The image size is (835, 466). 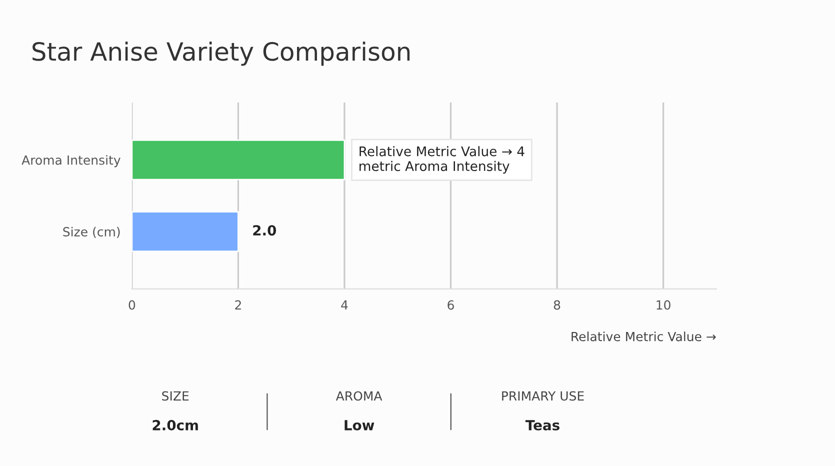 What do you see at coordinates (442, 160) in the screenshot?
I see `annotation: Relative Metric Value → 4 metric Aroma Intensity` at bounding box center [442, 160].